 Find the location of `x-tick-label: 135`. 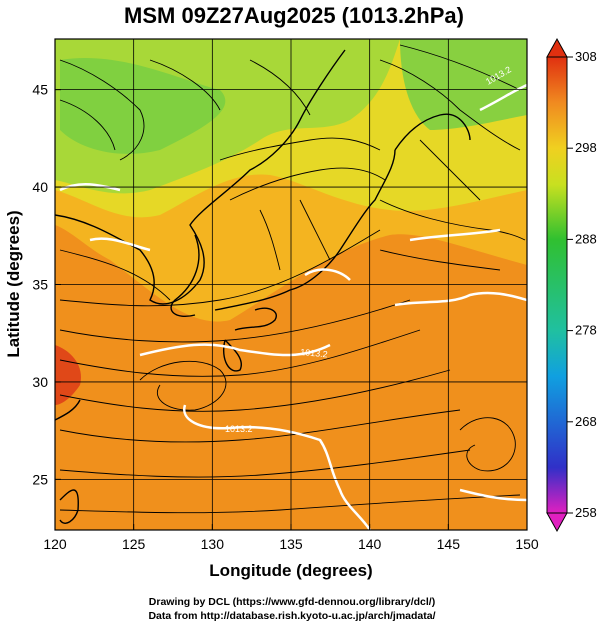

x-tick-label: 135 is located at coordinates (291, 544).